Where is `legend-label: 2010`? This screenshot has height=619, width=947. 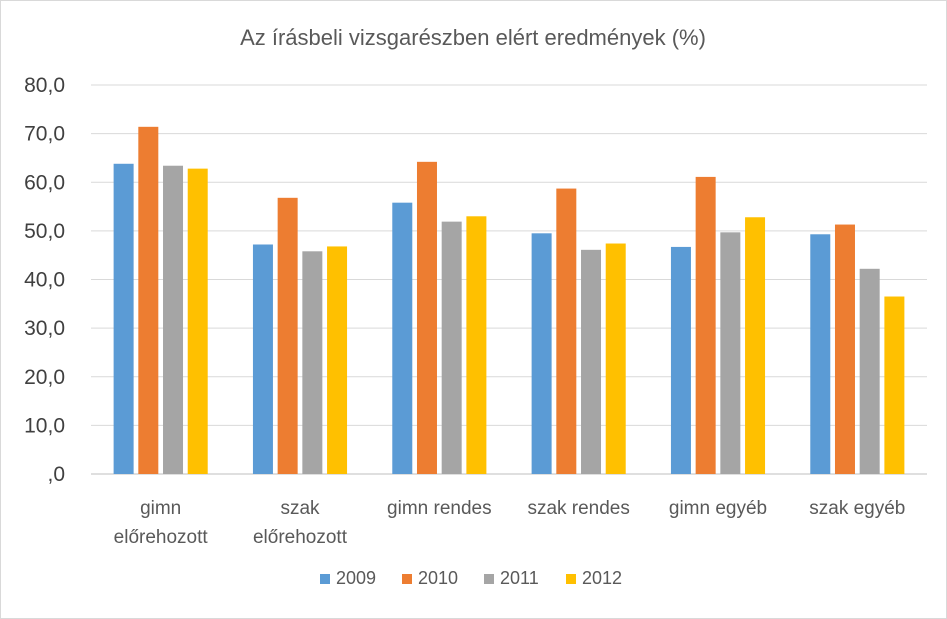
legend-label: 2010 is located at coordinates (438, 578).